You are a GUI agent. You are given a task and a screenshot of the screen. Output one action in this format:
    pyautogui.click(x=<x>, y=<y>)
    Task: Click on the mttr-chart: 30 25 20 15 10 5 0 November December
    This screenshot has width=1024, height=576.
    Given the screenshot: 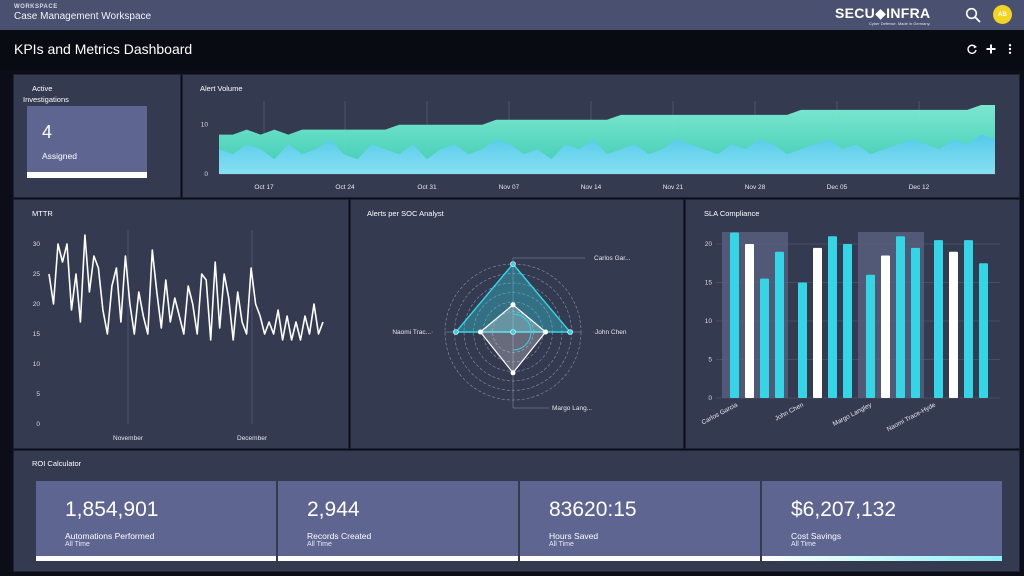 What is the action you would take?
    pyautogui.click(x=178, y=336)
    